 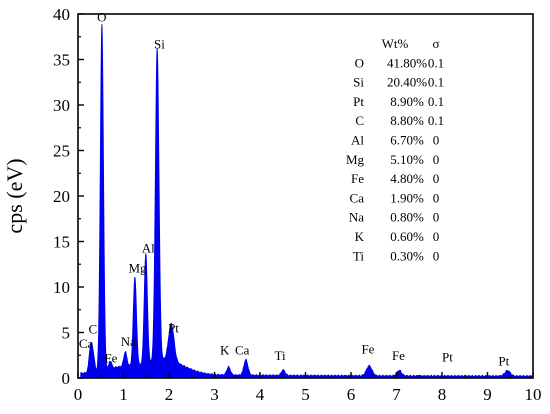 I want to click on y-tick-label: 35, so click(x=61, y=60).